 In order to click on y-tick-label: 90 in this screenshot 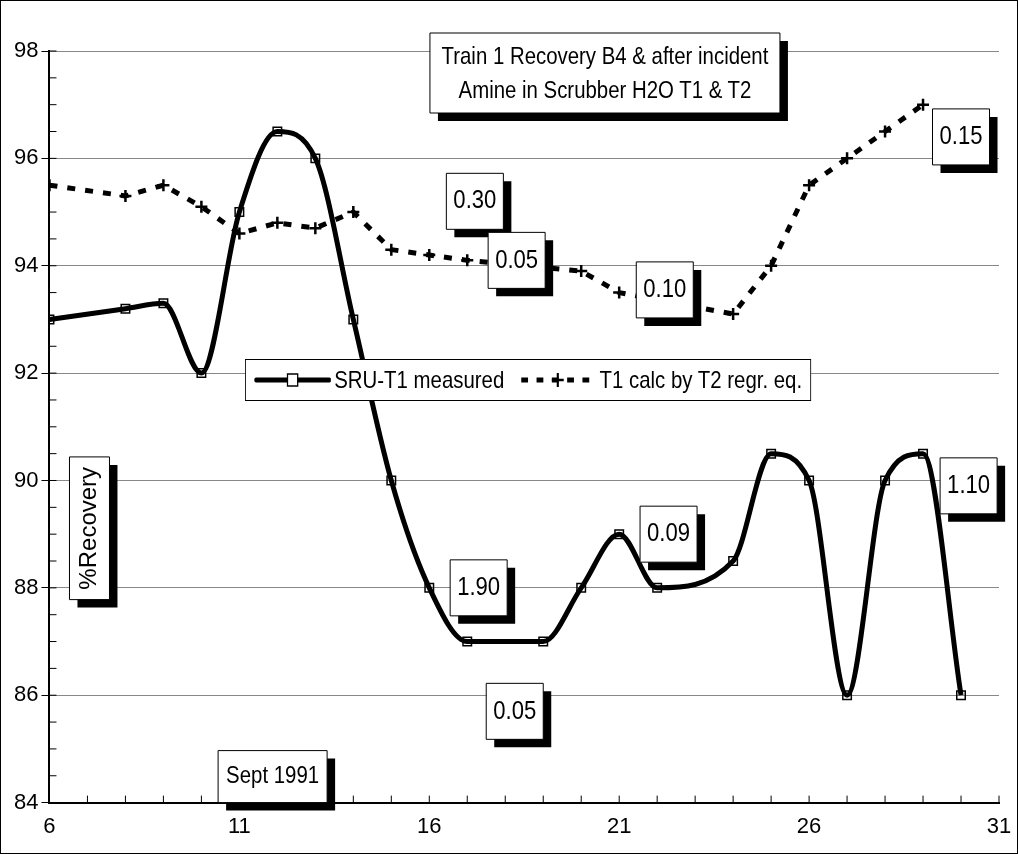, I will do `click(26, 479)`.